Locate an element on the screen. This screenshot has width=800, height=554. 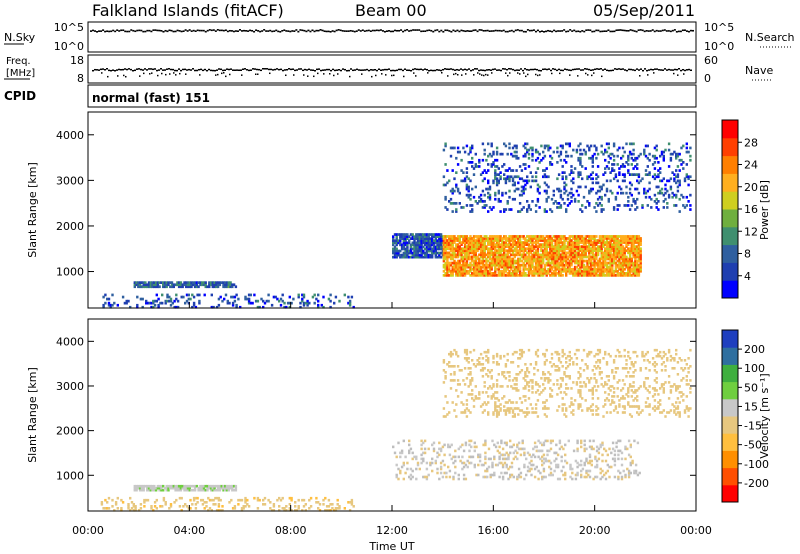
nsky-strip-frame is located at coordinates (392, 37).